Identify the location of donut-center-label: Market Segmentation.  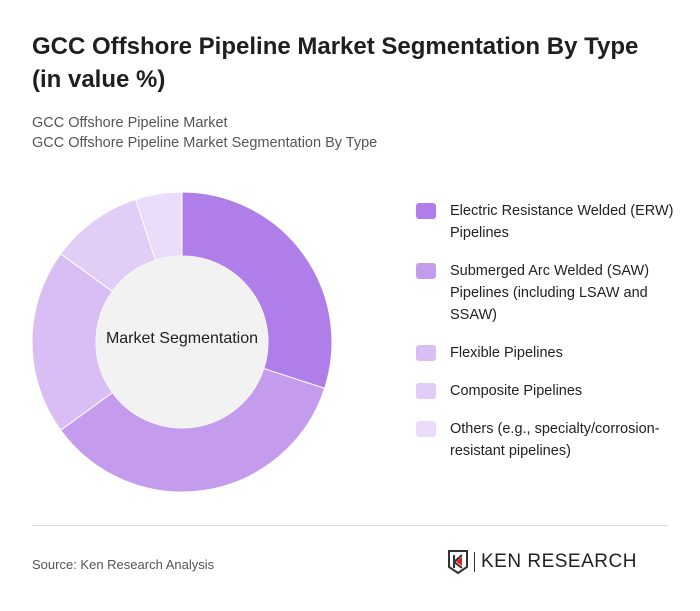
(182, 338).